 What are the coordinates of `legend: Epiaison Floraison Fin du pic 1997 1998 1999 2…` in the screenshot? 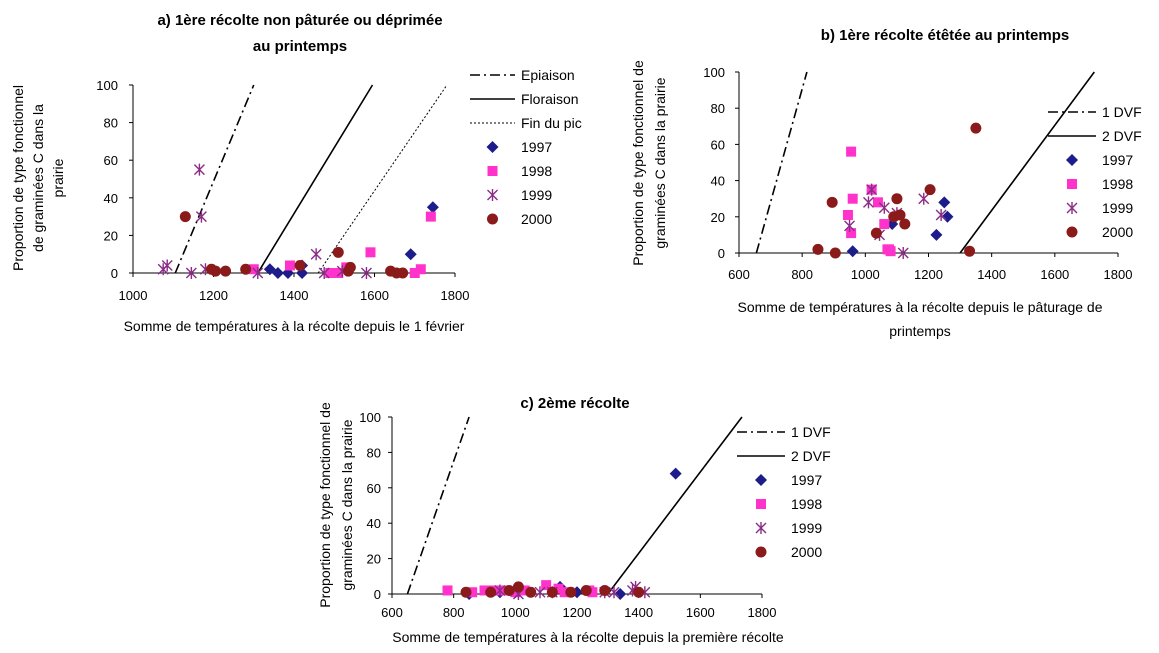 It's located at (526, 147).